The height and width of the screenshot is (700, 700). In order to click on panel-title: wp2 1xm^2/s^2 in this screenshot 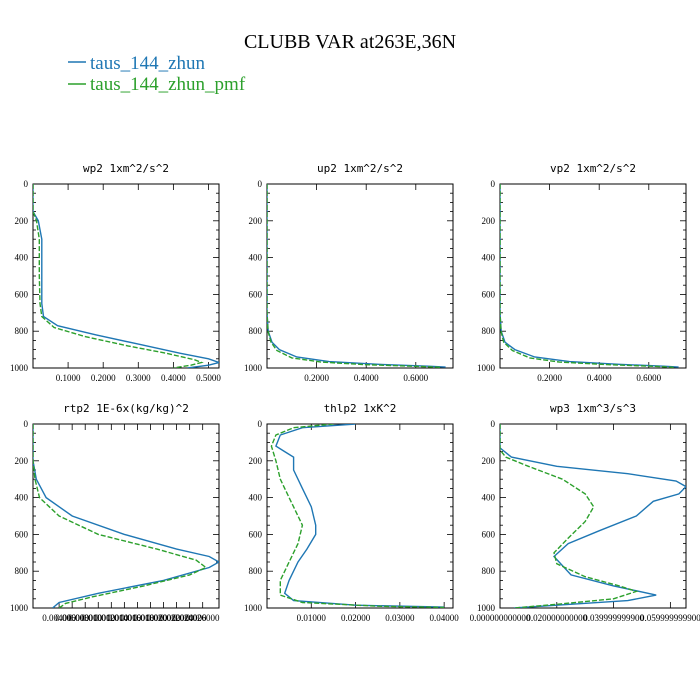, I will do `click(126, 168)`.